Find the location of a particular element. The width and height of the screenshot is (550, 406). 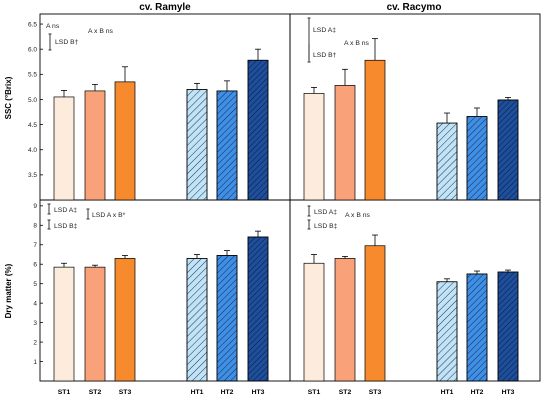

annotation-racymo-ssc-axb: A x B ns is located at coordinates (357, 43).